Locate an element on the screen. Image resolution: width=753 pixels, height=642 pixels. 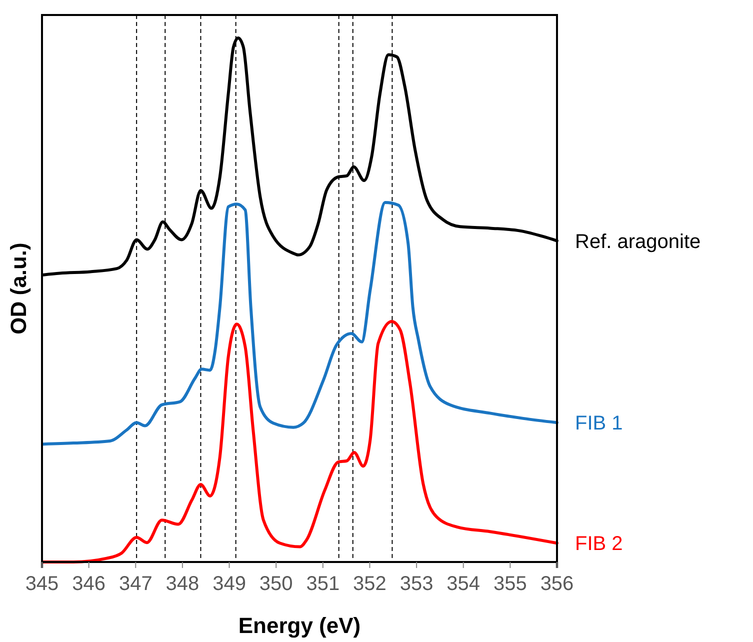
x-tick-label: 345 is located at coordinates (42, 584).